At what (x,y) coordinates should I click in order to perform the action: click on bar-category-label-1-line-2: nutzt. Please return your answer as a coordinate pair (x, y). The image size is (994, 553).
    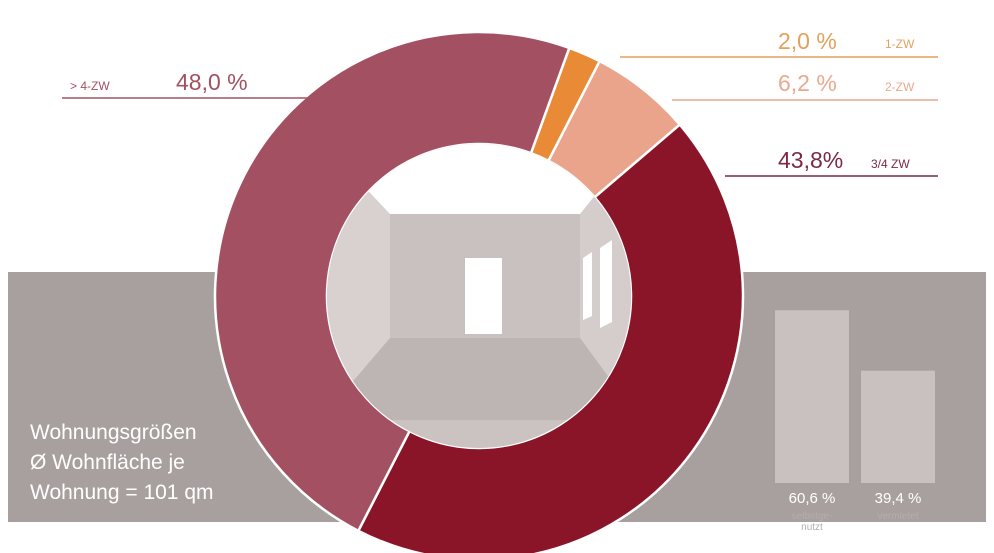
    Looking at the image, I should click on (812, 527).